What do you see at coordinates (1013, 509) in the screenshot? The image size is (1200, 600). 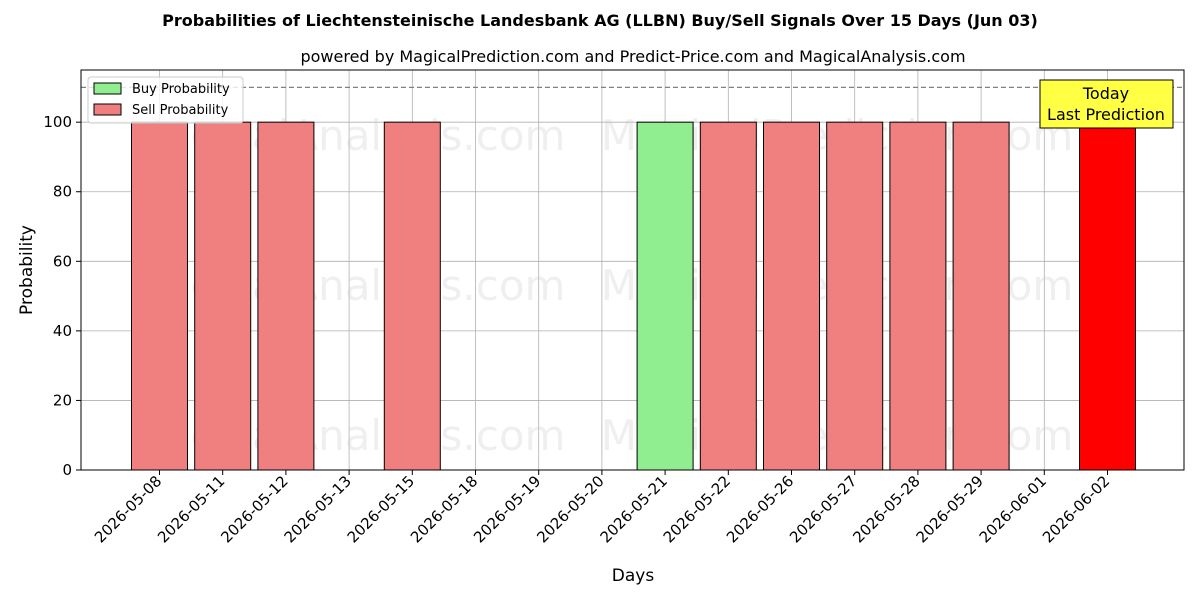 I see `x-tick-label-14: 2026-06-01` at bounding box center [1013, 509].